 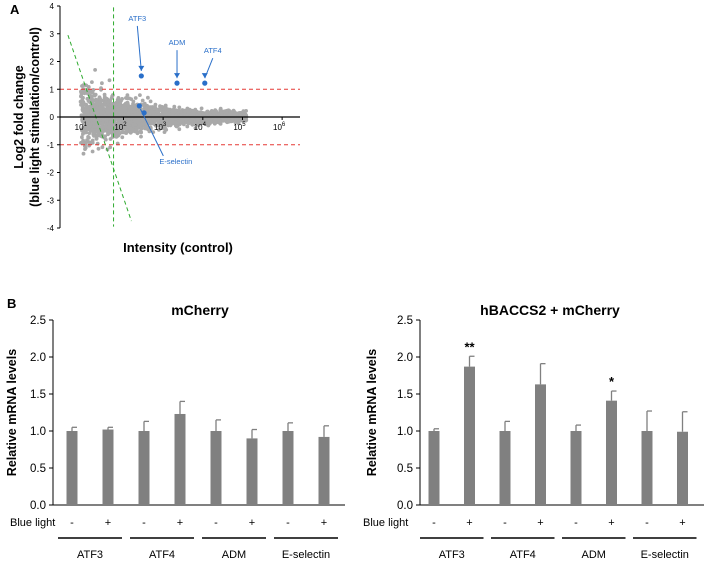 What do you see at coordinates (594, 555) in the screenshot?
I see `gene-label: ADM` at bounding box center [594, 555].